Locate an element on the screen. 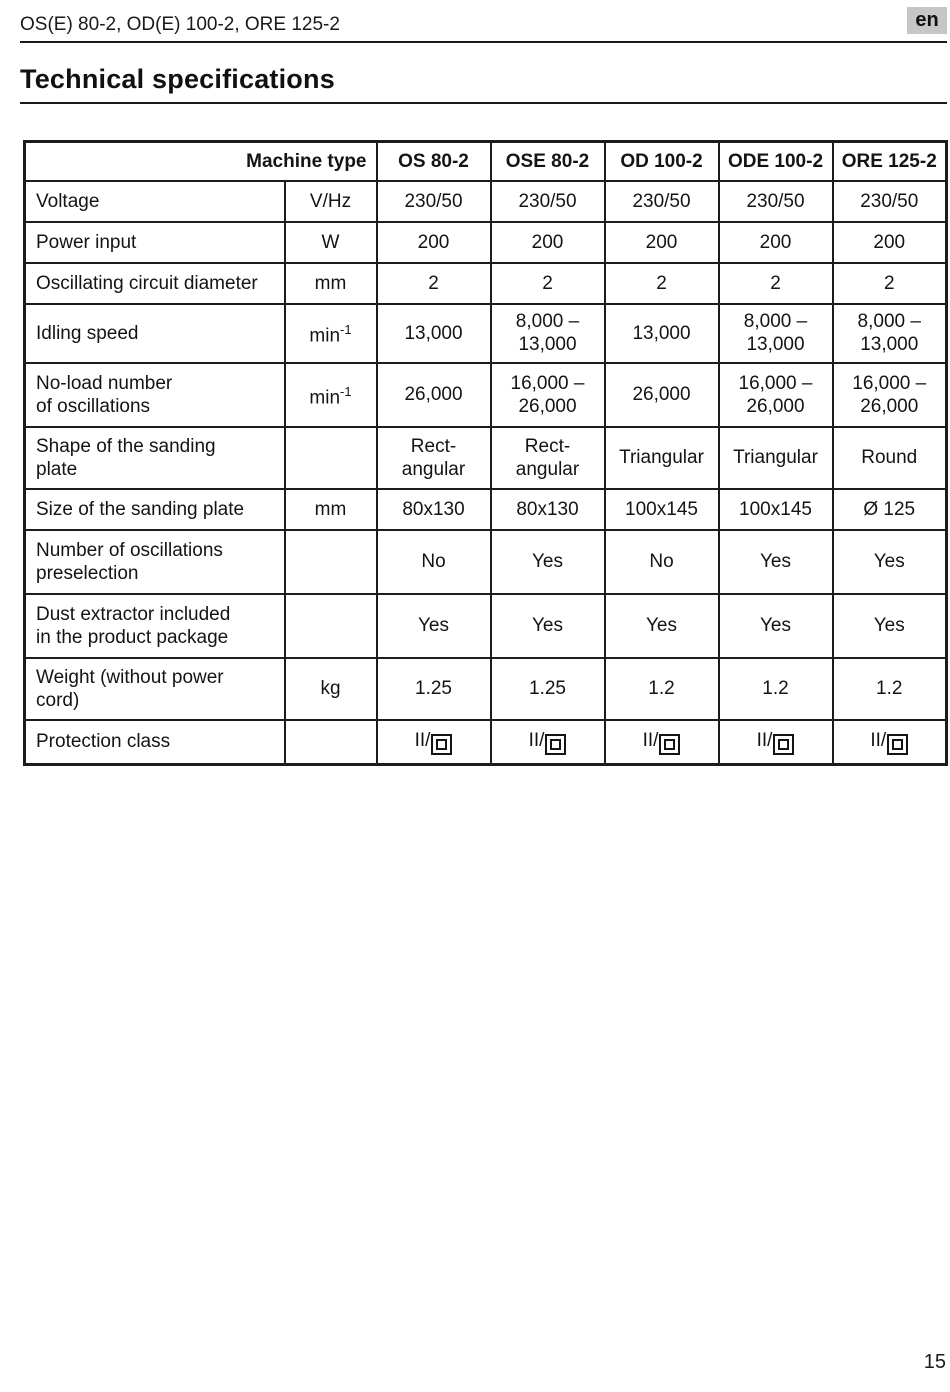  row-label-cell: Power input is located at coordinates (154, 242).